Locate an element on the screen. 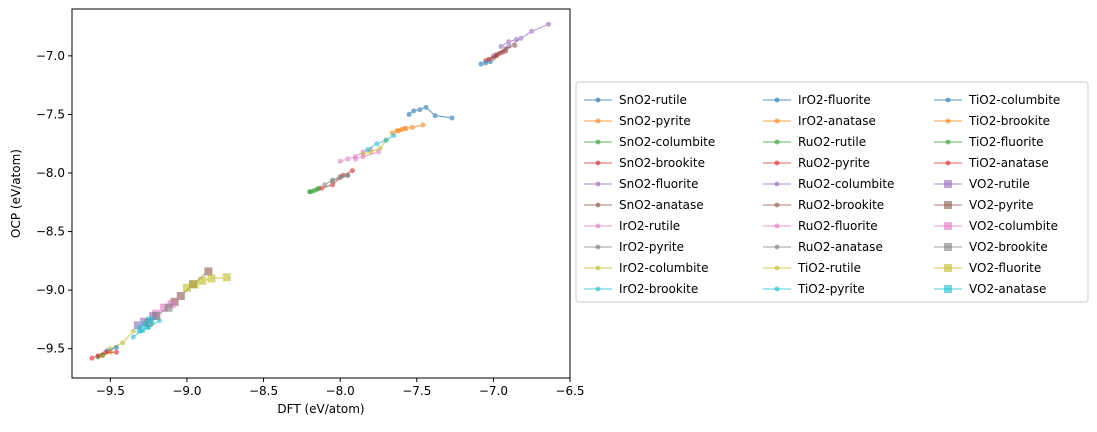  y-tick-label: −9.5 is located at coordinates (50, 349).